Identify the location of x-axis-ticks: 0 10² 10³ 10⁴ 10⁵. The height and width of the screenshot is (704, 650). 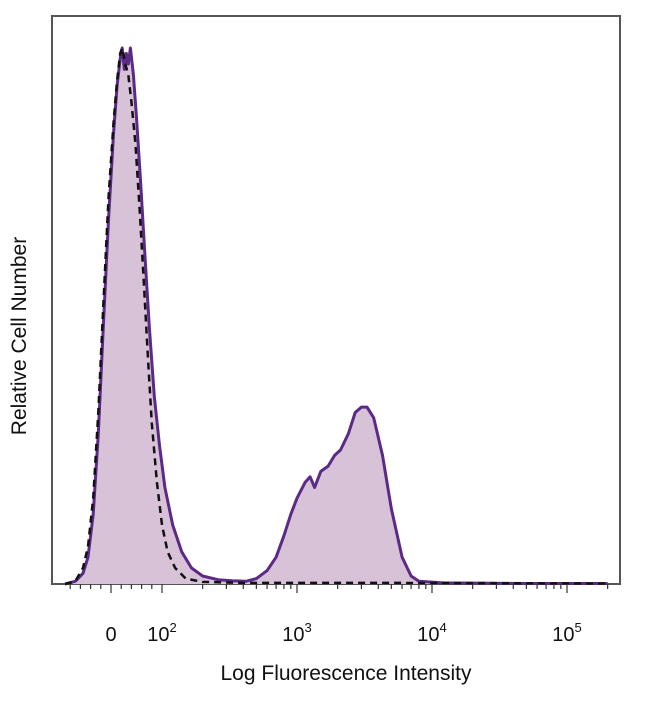
(339, 615).